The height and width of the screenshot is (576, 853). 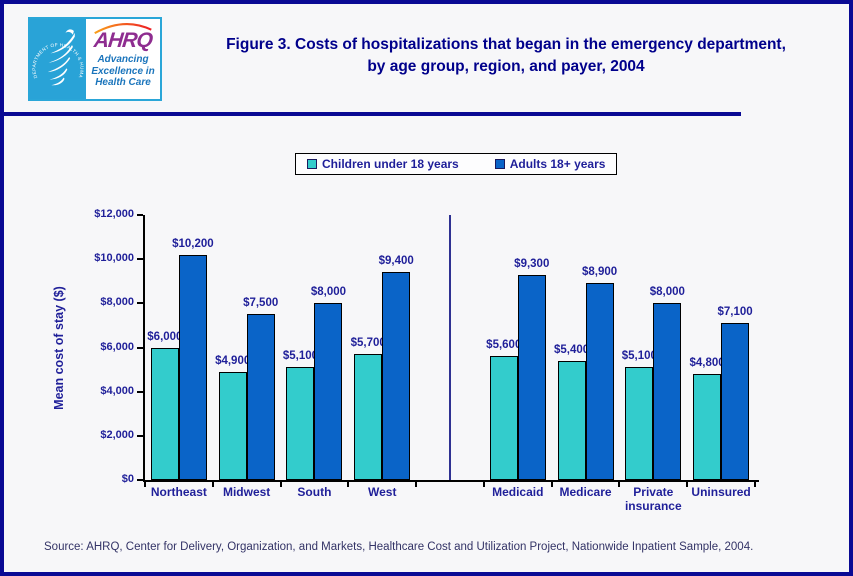 What do you see at coordinates (372, 114) in the screenshot?
I see `header-divider` at bounding box center [372, 114].